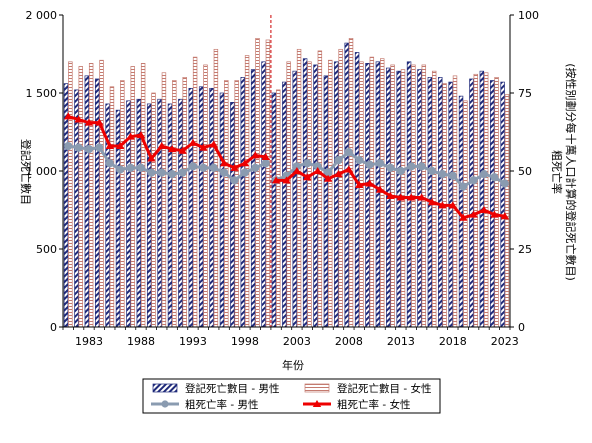  I want to click on point-rate-female-2019, so click(463, 217).